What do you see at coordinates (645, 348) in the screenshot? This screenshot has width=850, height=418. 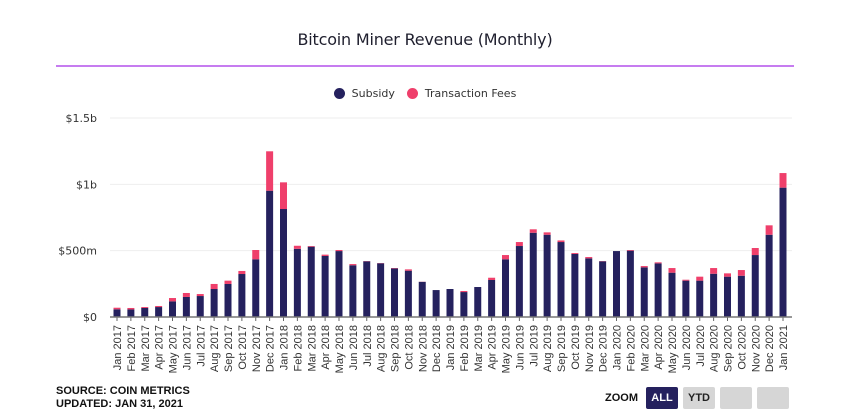 I see `x-tick-label: Mar 2020` at bounding box center [645, 348].